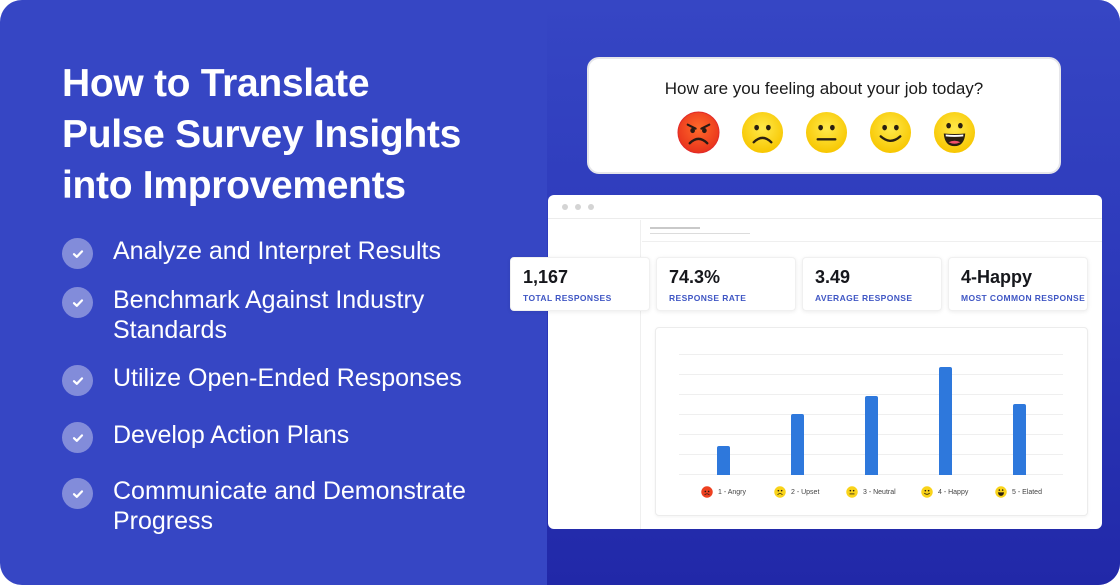 The width and height of the screenshot is (1120, 585). What do you see at coordinates (287, 378) in the screenshot?
I see `bullet-text: Utilize Open-Ended Responses` at bounding box center [287, 378].